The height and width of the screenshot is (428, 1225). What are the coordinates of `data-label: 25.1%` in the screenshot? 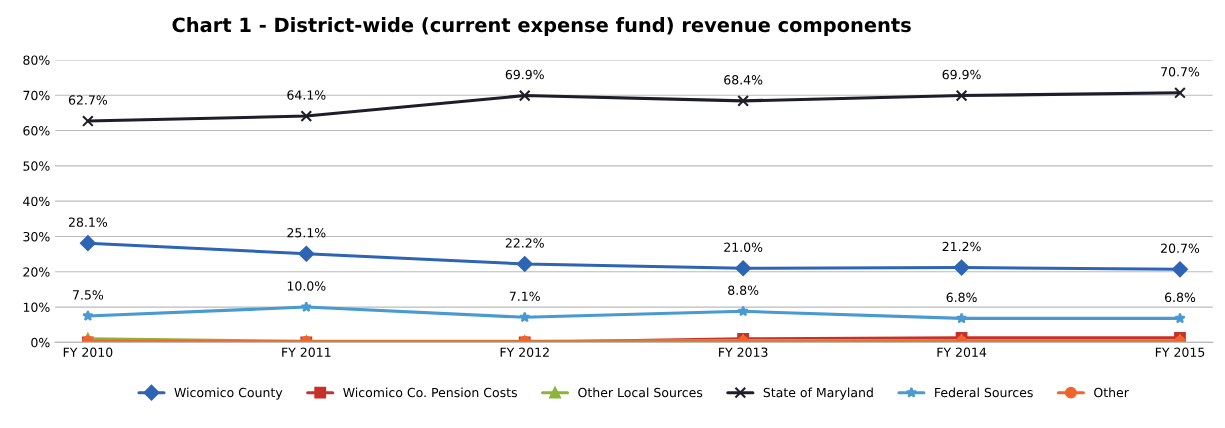 It's located at (306, 233).